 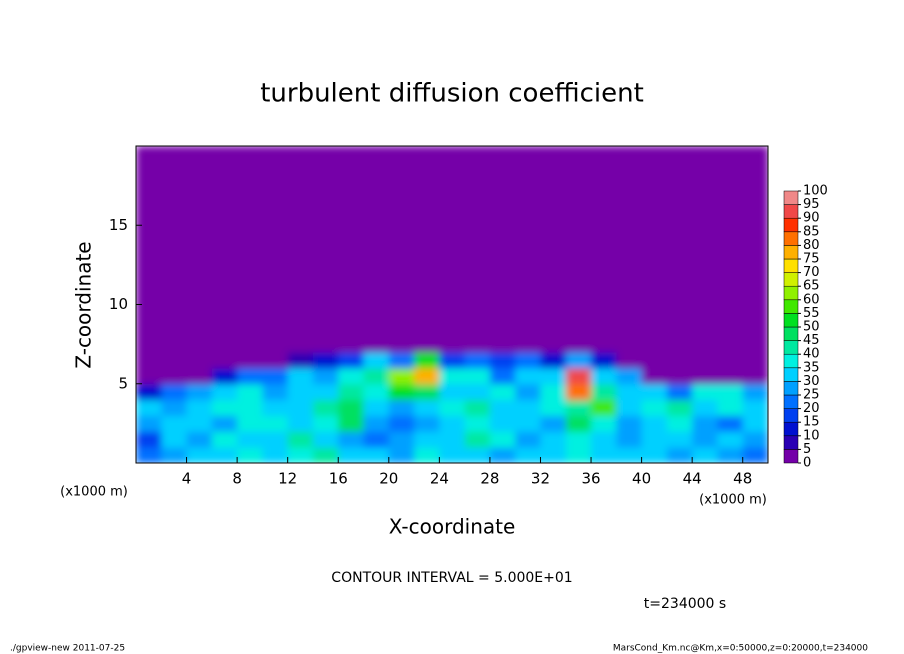 I want to click on colorbar-label: 20, so click(x=811, y=408).